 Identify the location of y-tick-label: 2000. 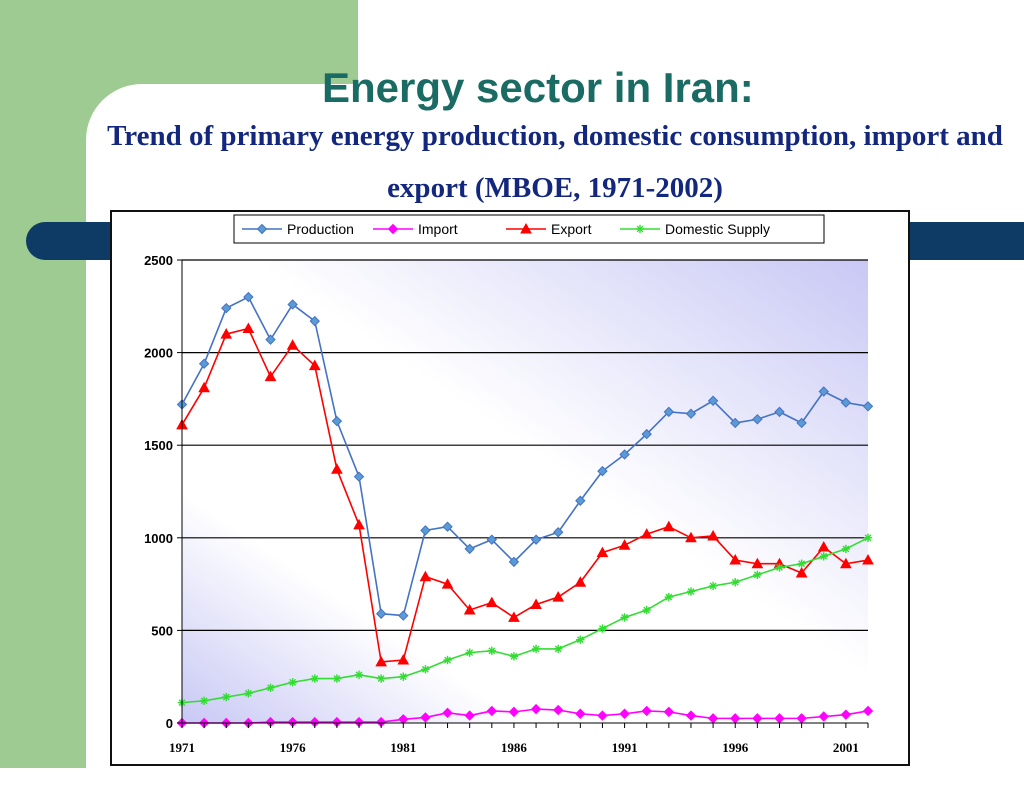
(158, 353).